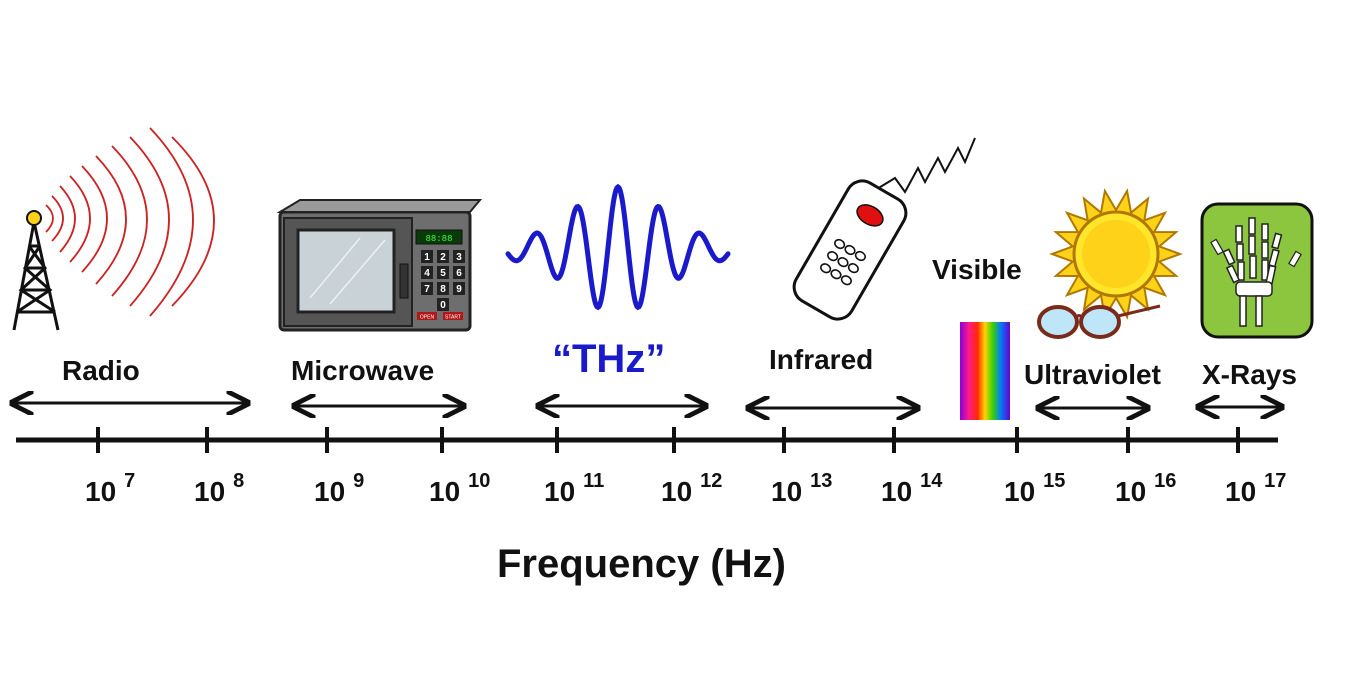  What do you see at coordinates (1035, 488) in the screenshot?
I see `tick-label: 10 15` at bounding box center [1035, 488].